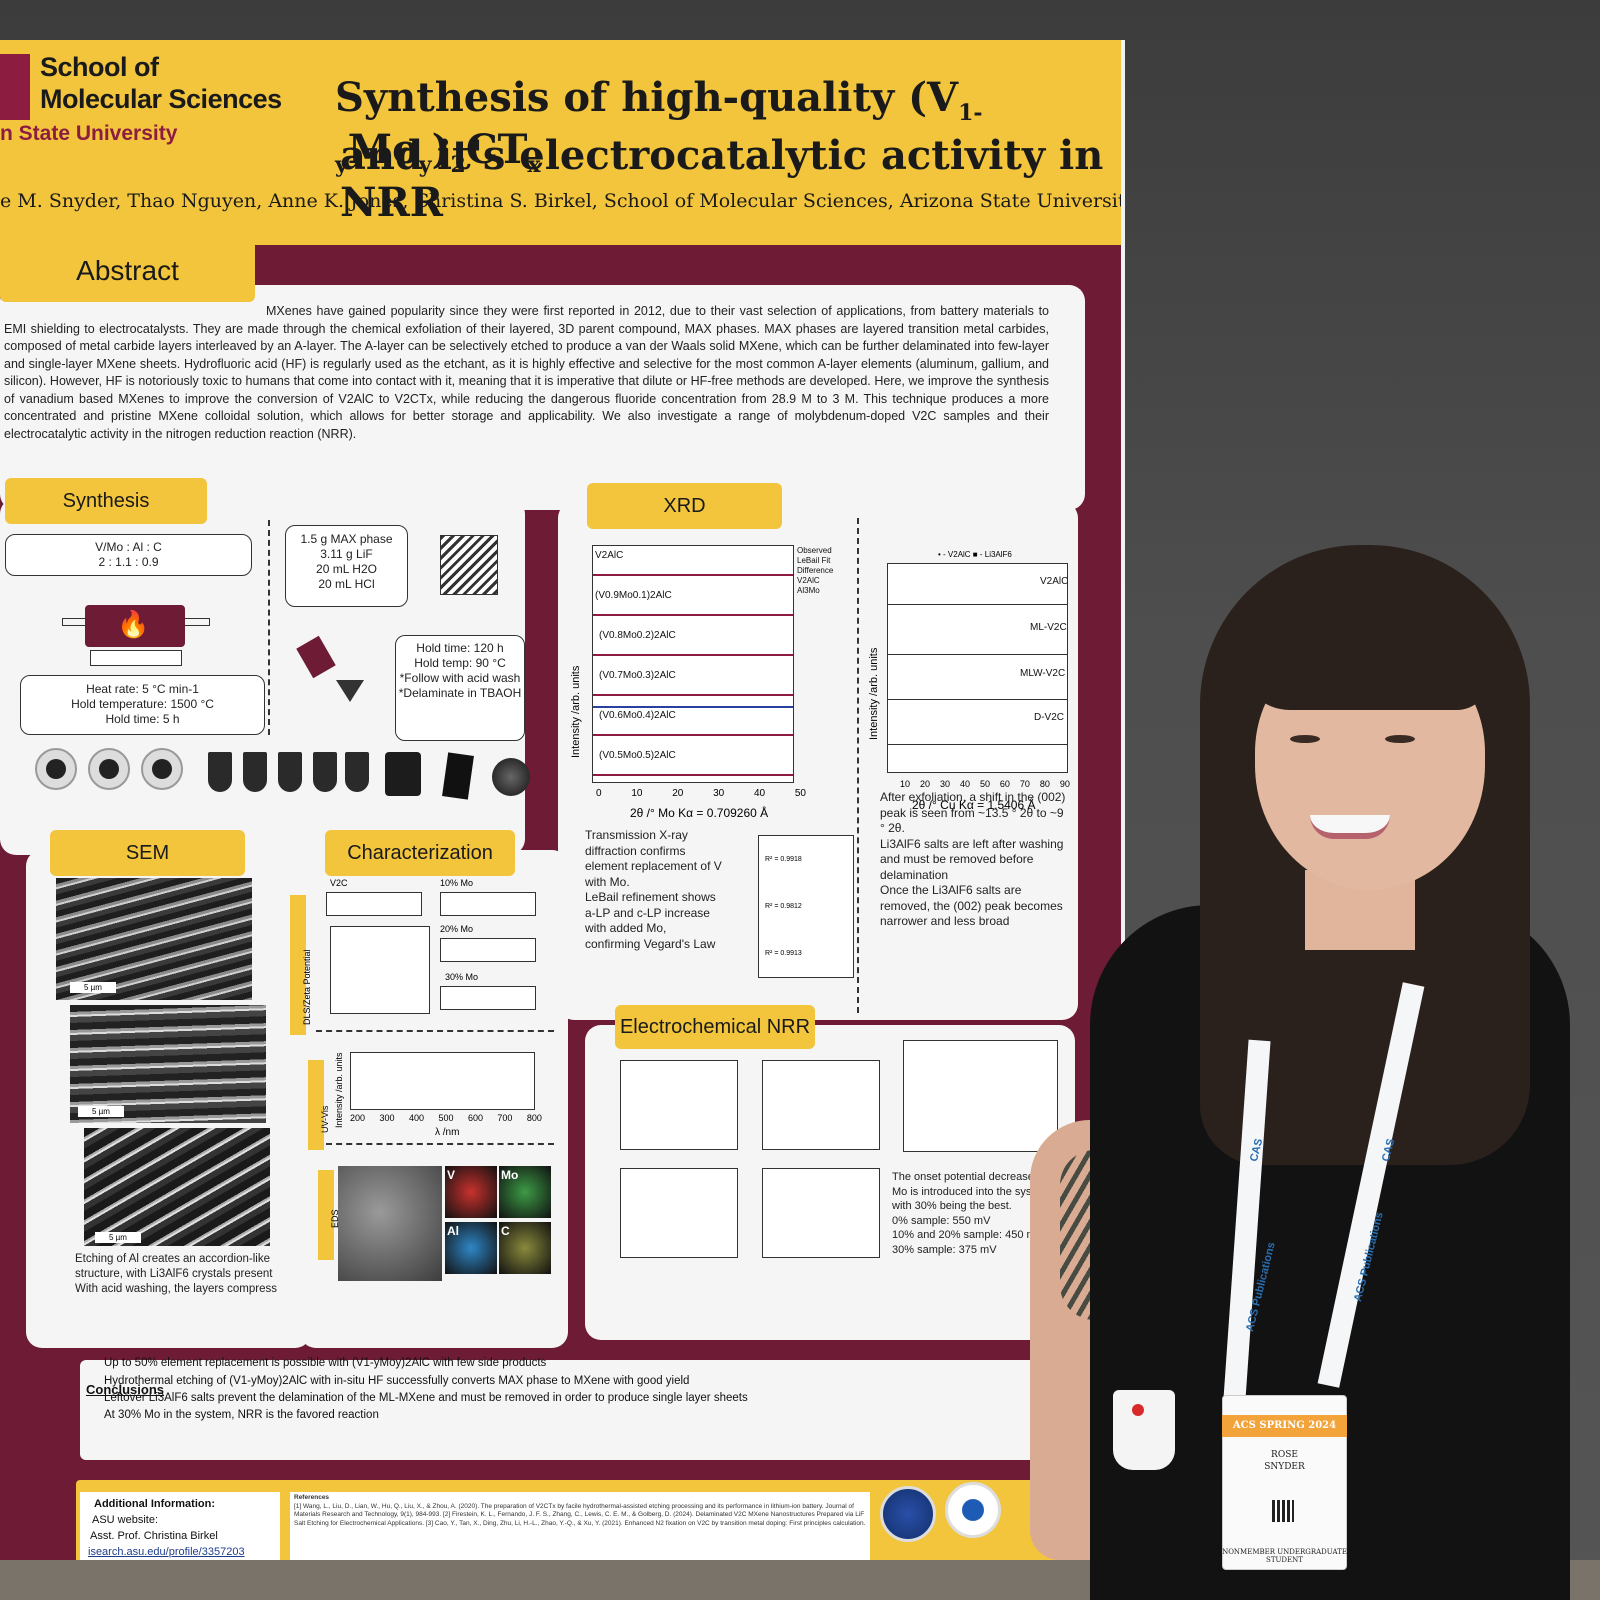 The height and width of the screenshot is (1600, 1600). What do you see at coordinates (1043, 673) in the screenshot?
I see `xrd-trace-label: MLW-V2C` at bounding box center [1043, 673].